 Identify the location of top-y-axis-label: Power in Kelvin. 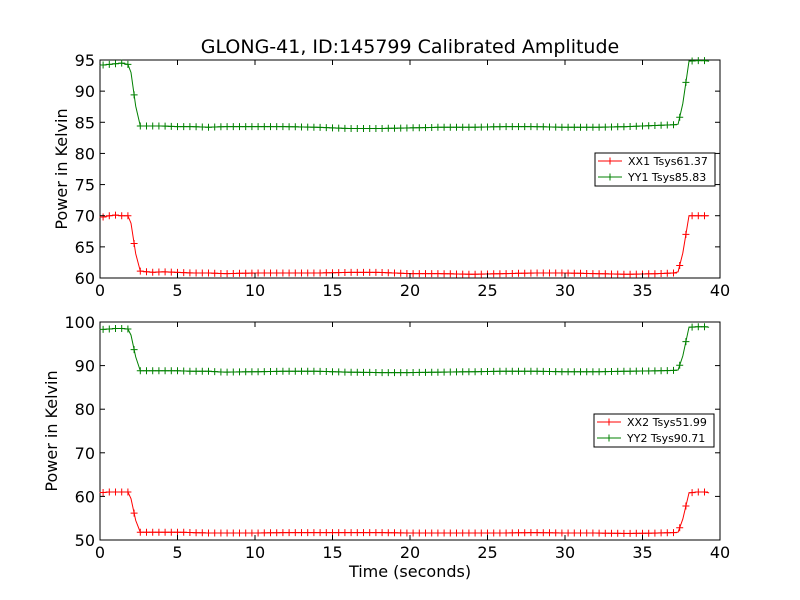
(61, 168).